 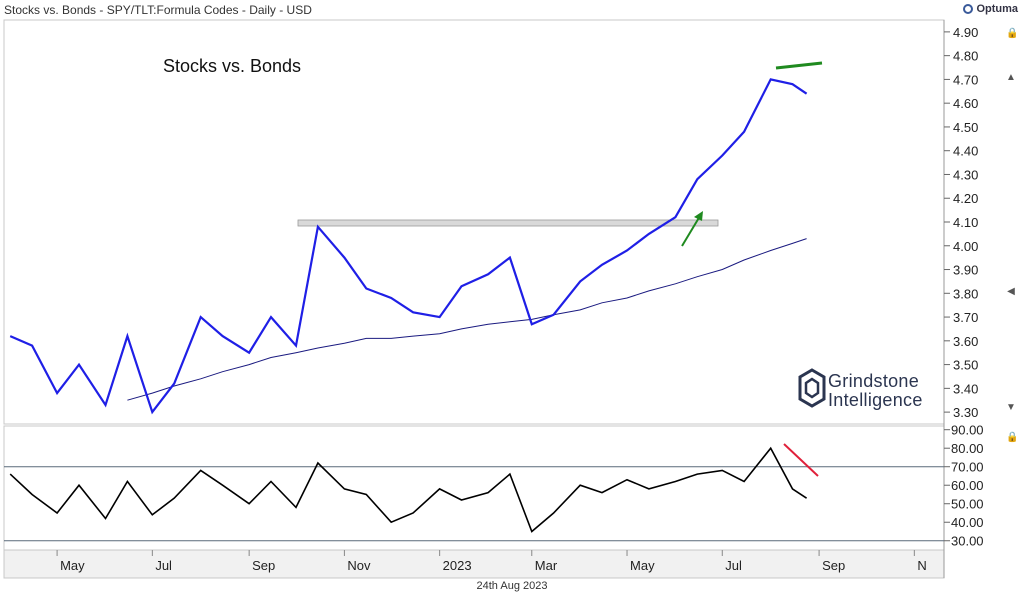 I want to click on x-tick-label: Nov, so click(x=359, y=565).